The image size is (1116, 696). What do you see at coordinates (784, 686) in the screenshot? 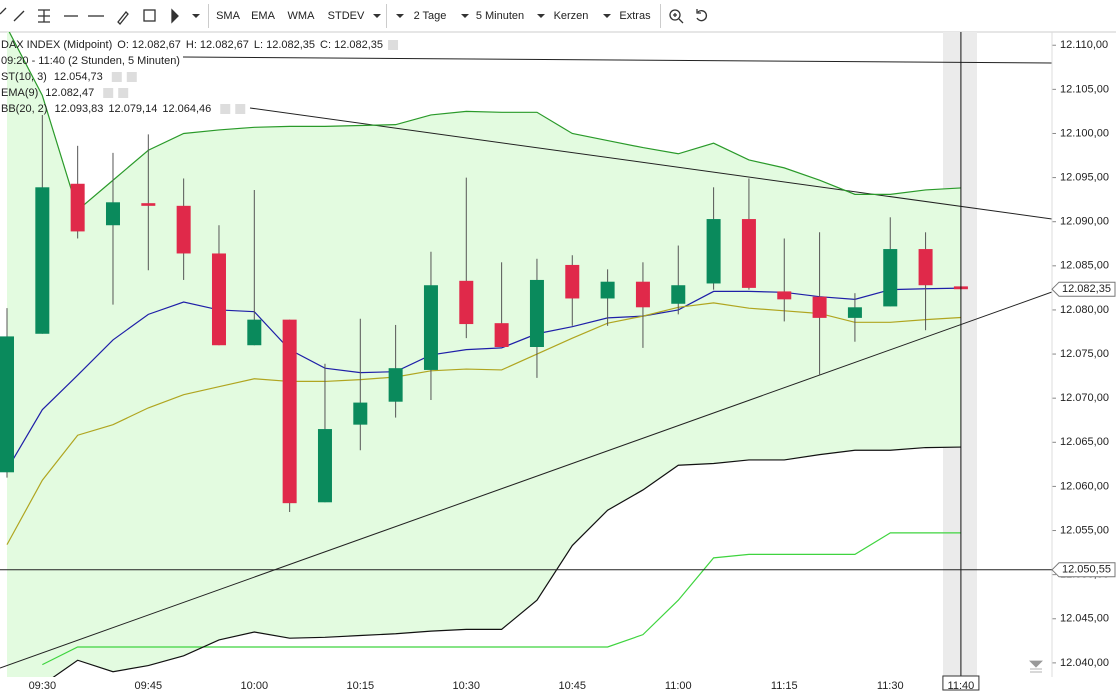
I see `x-tick-label: 11:15` at bounding box center [784, 686].